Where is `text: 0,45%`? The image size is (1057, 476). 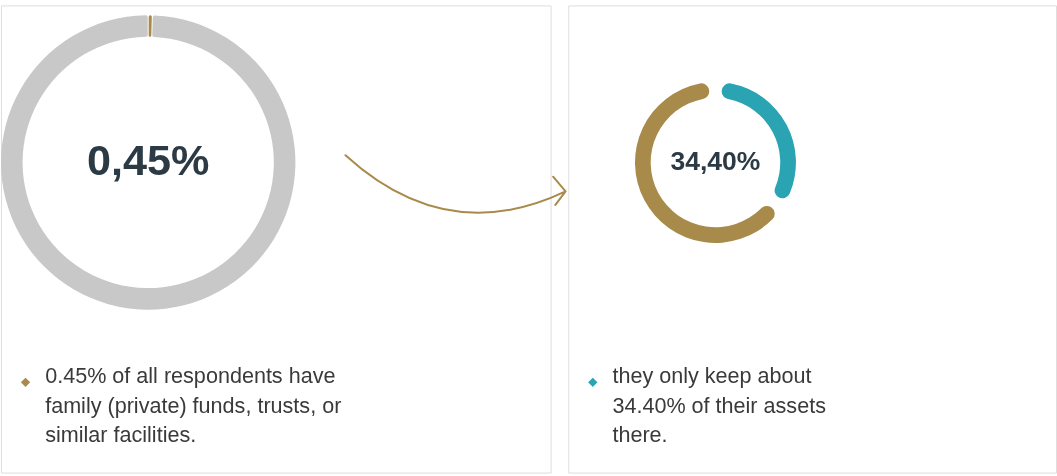
text: 0,45% is located at coordinates (148, 160).